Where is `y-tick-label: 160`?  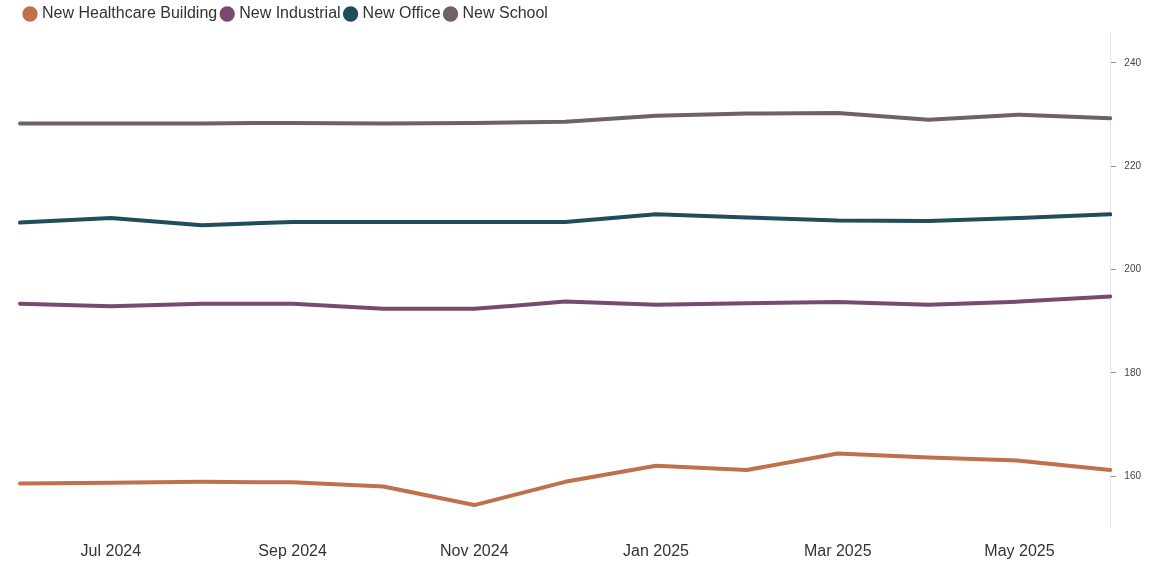 y-tick-label: 160 is located at coordinates (1133, 475).